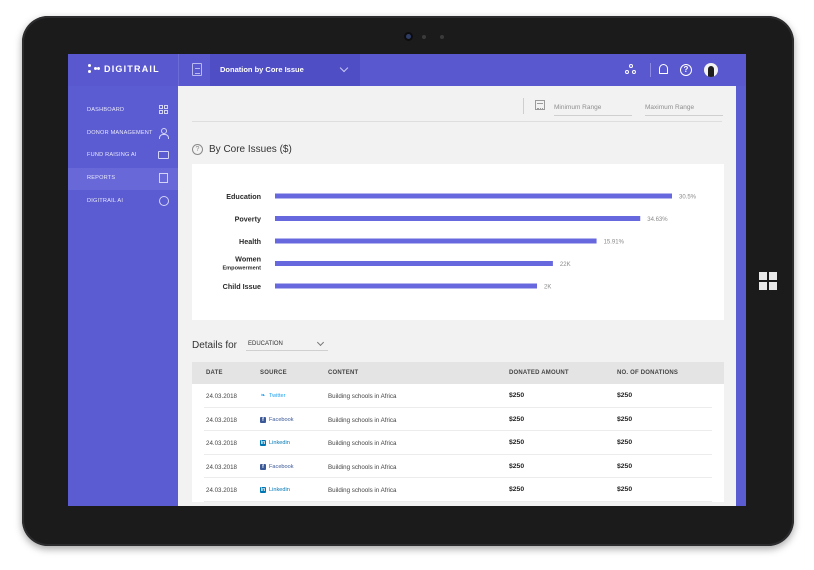  Describe the element at coordinates (241, 263) in the screenshot. I see `chart-category-label: Women Empowerment` at that location.